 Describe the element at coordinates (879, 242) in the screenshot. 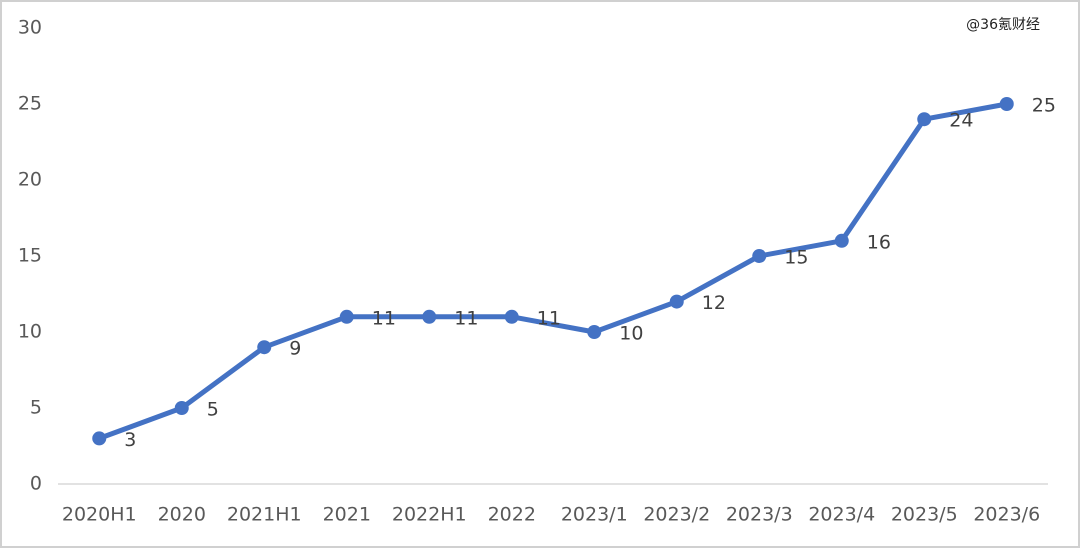

I see `data-label: 16` at that location.